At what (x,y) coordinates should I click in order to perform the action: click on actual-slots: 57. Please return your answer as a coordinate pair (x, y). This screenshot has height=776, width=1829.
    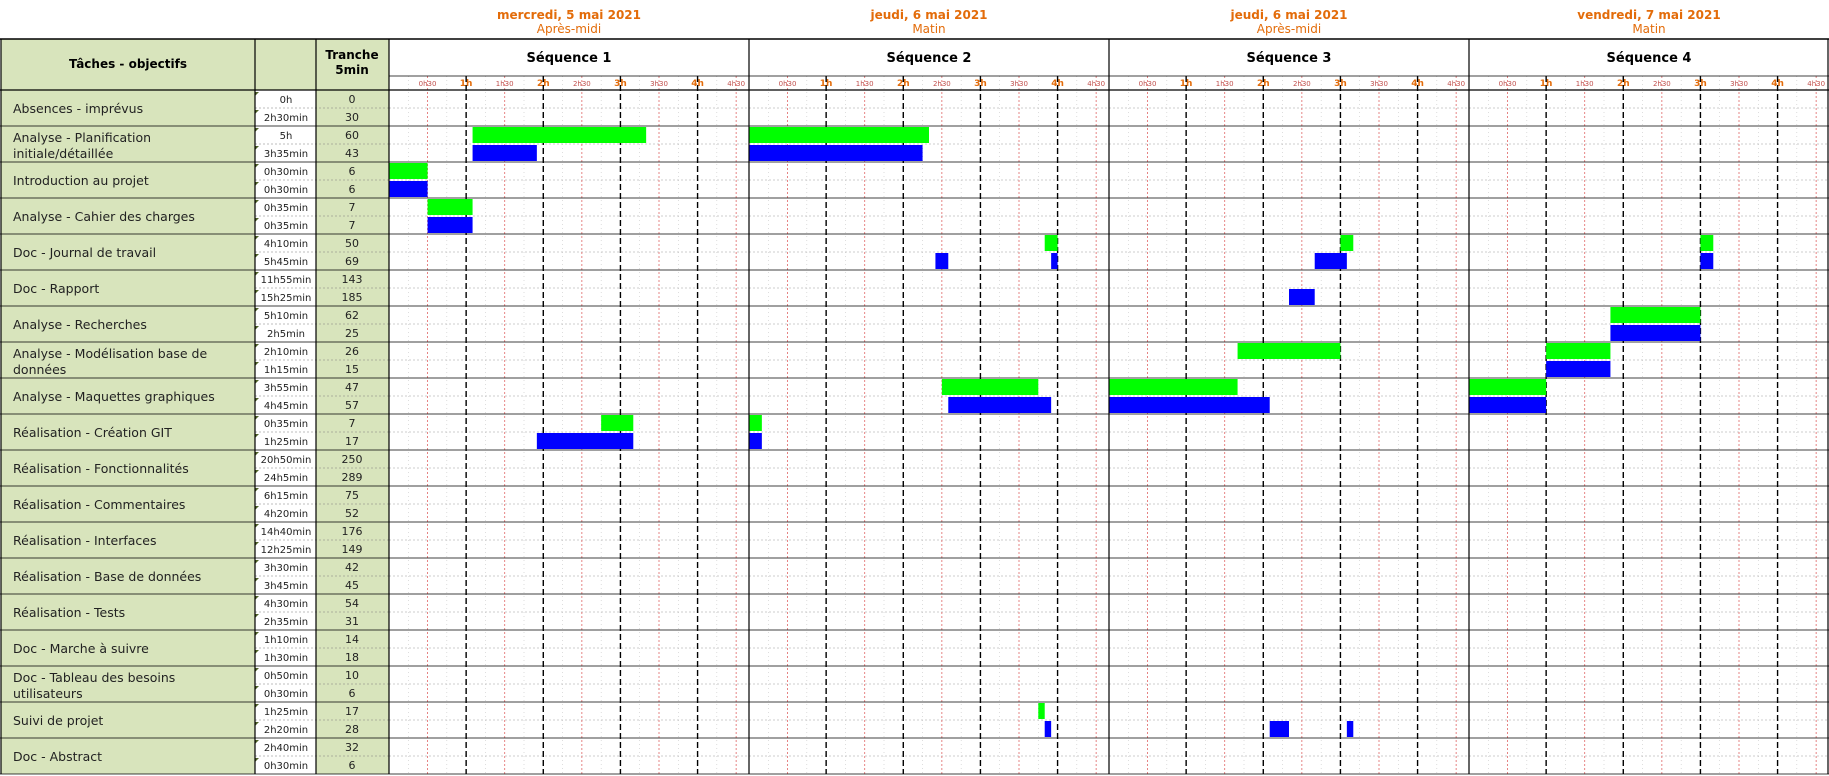
    Looking at the image, I should click on (352, 405).